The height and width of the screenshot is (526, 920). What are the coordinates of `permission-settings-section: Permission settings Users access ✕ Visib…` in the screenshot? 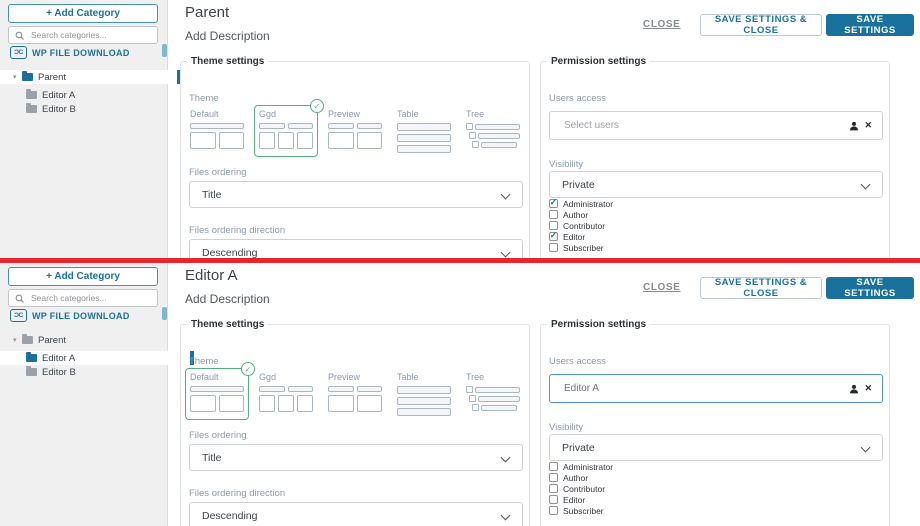 It's located at (715, 157).